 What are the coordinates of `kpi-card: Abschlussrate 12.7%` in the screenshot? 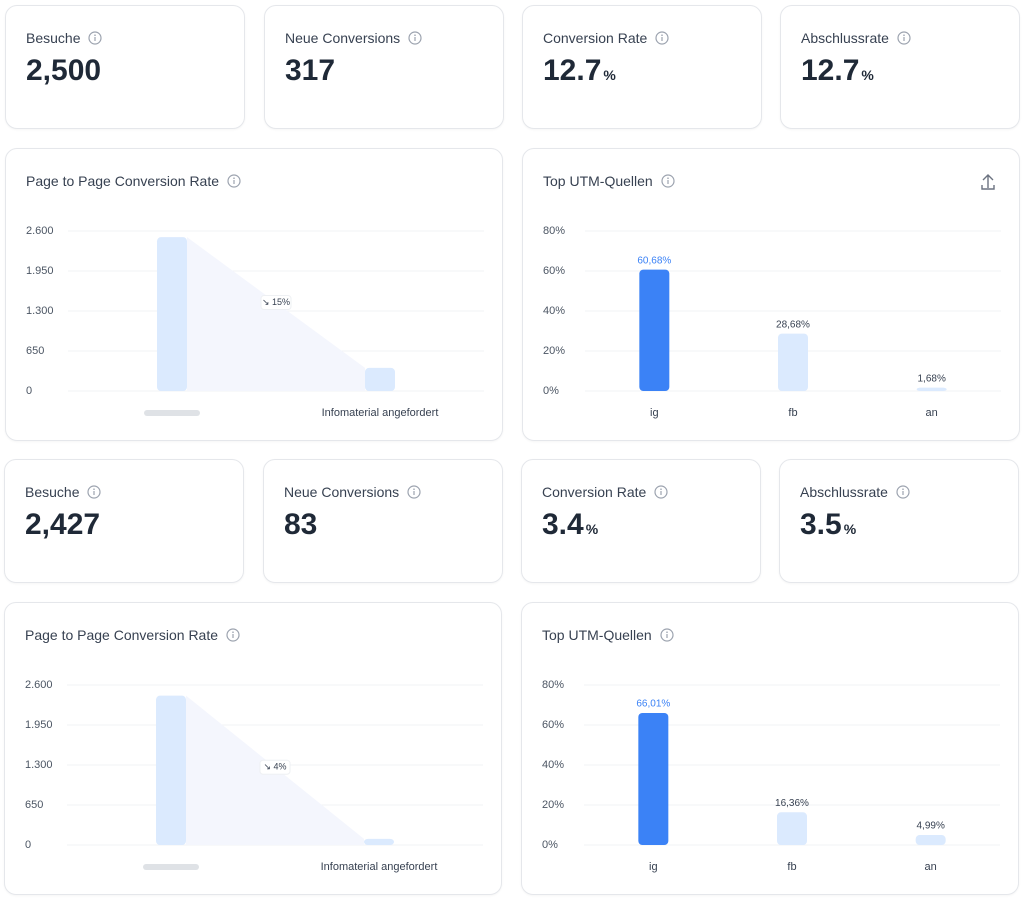 It's located at (900, 67).